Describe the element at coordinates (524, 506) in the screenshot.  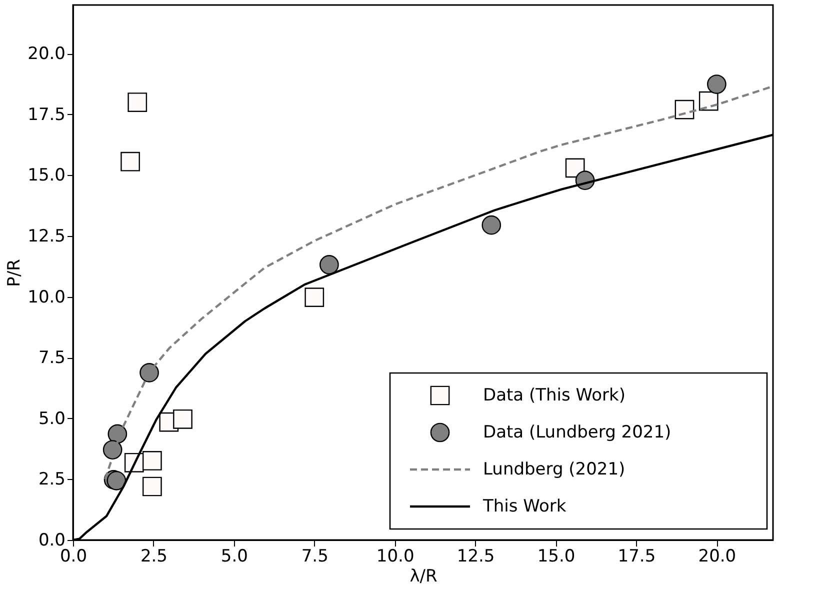
I see `legend-label: This Work` at that location.